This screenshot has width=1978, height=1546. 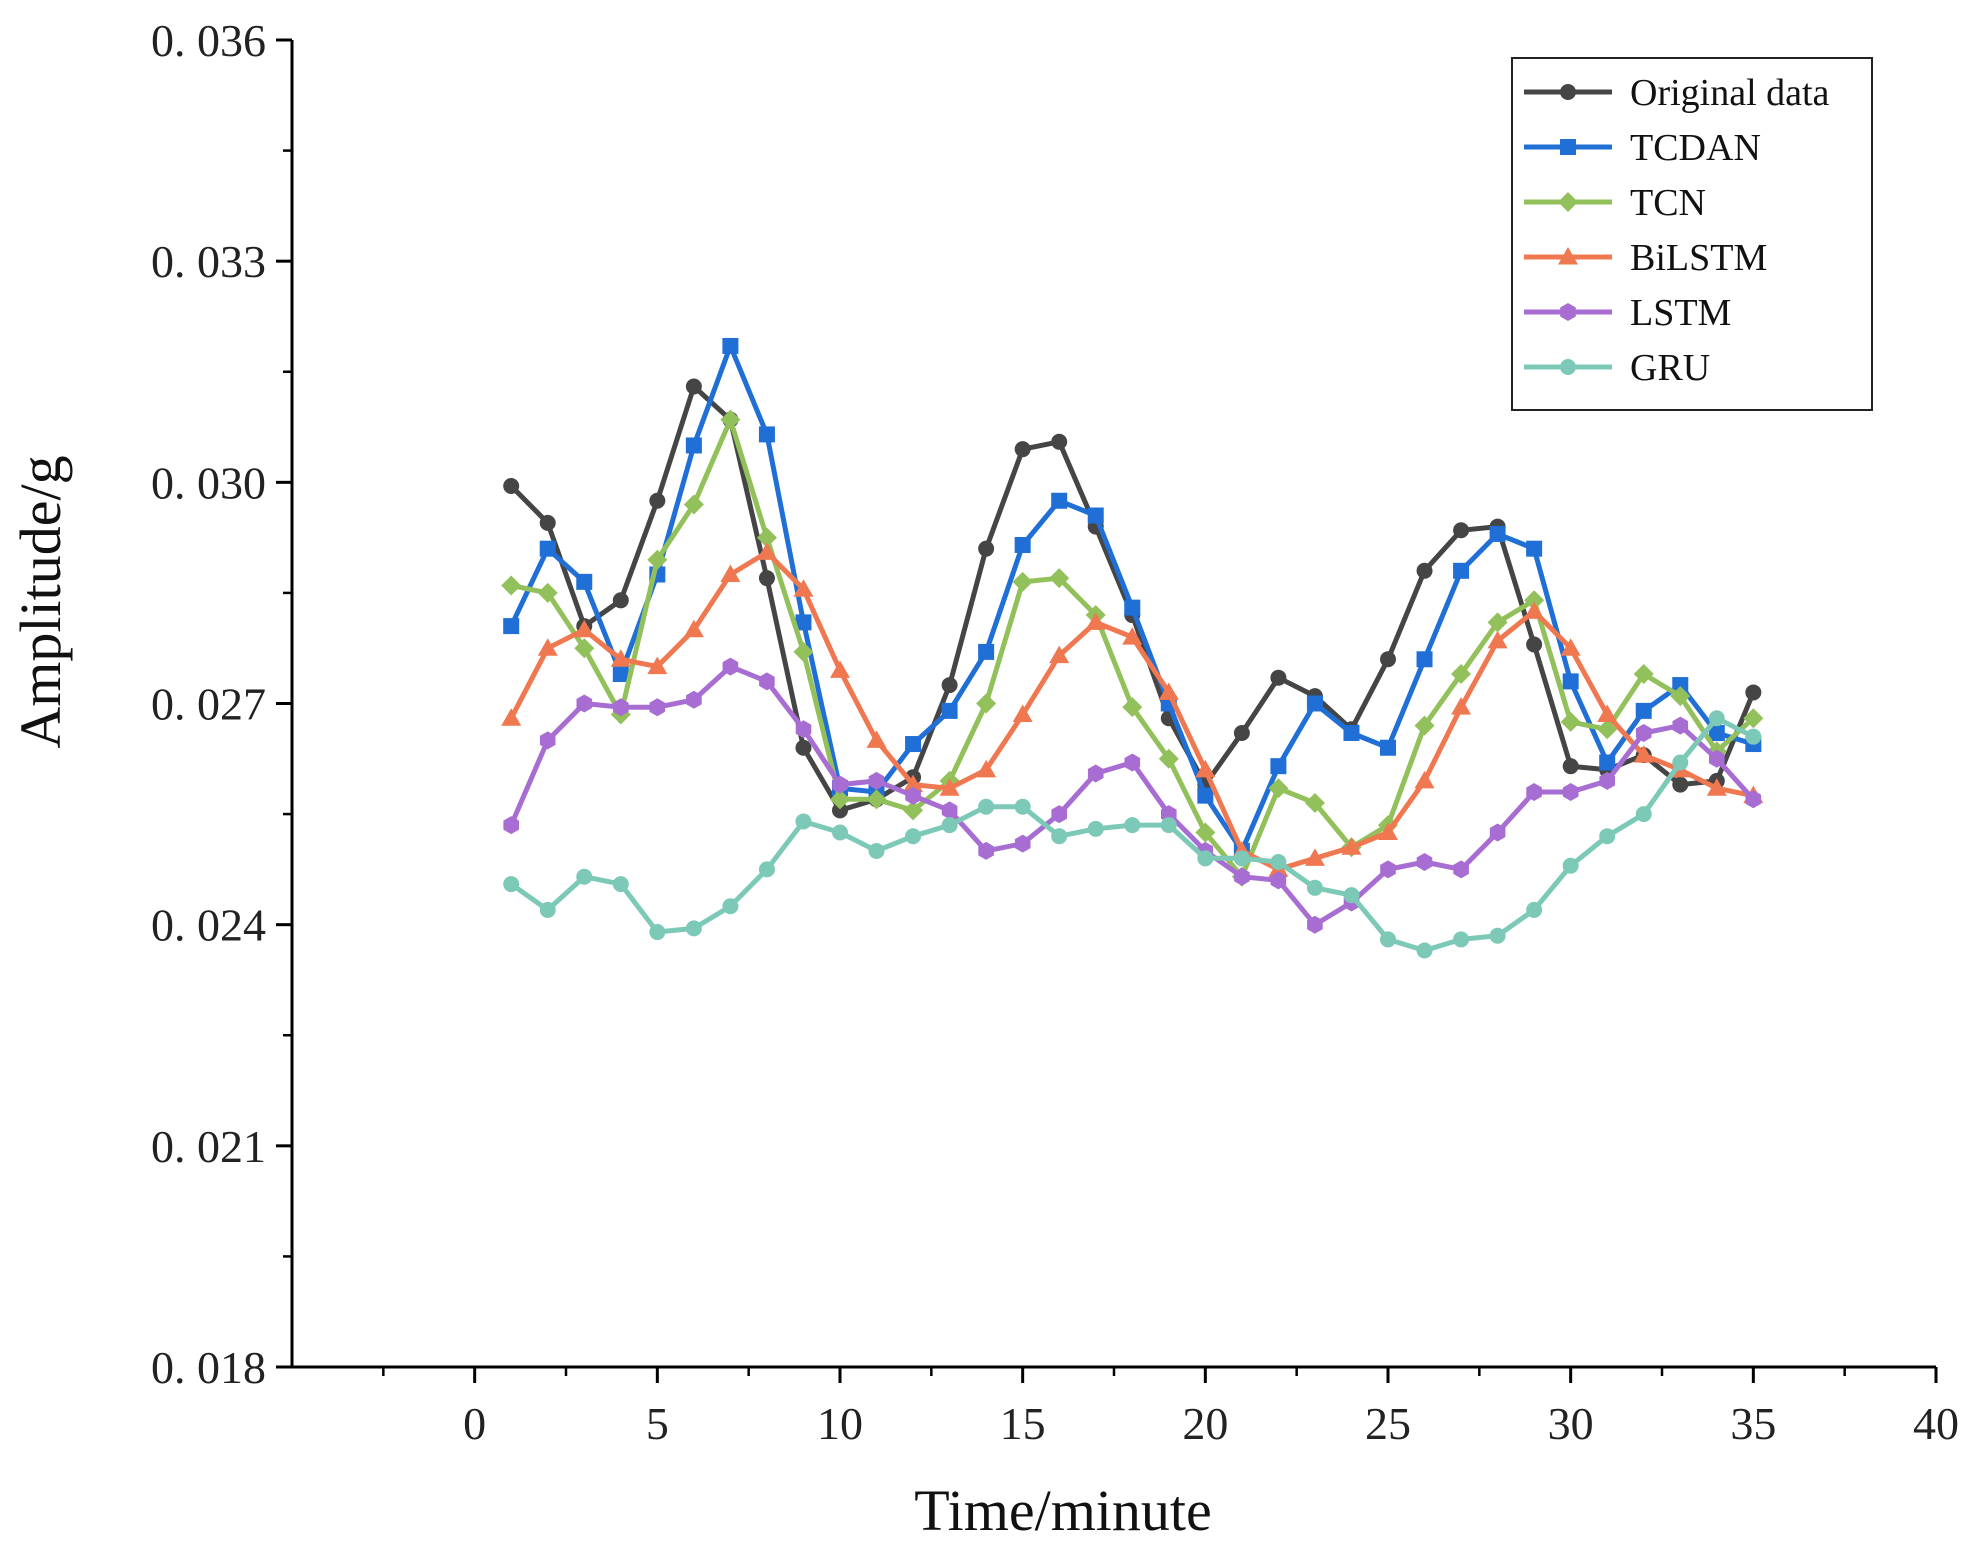 What do you see at coordinates (1615, 203) in the screenshot?
I see `legend-item: TCN` at bounding box center [1615, 203].